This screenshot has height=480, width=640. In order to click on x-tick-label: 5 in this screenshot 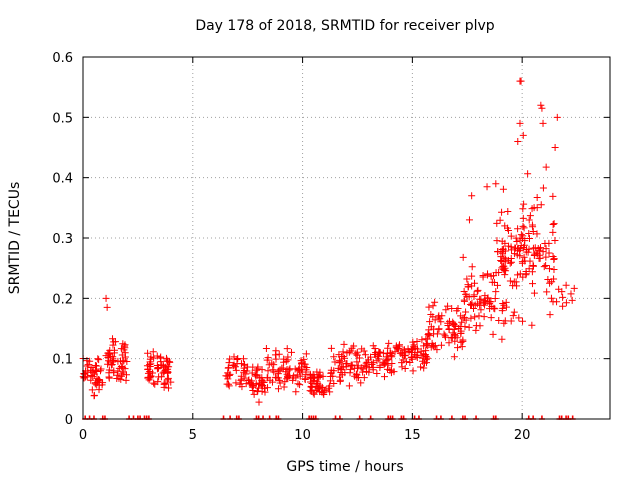, I will do `click(193, 435)`.